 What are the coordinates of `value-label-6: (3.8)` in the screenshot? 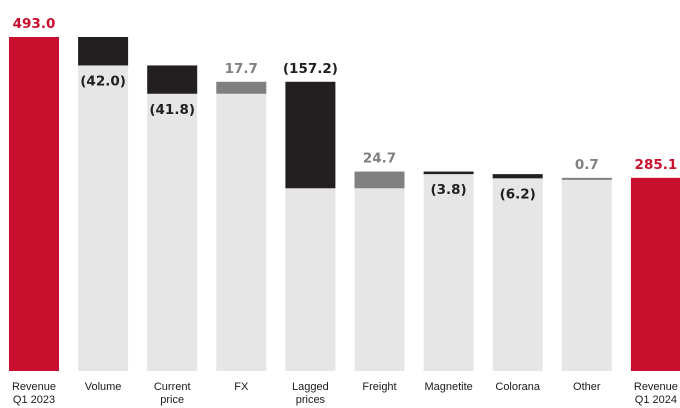 It's located at (448, 190).